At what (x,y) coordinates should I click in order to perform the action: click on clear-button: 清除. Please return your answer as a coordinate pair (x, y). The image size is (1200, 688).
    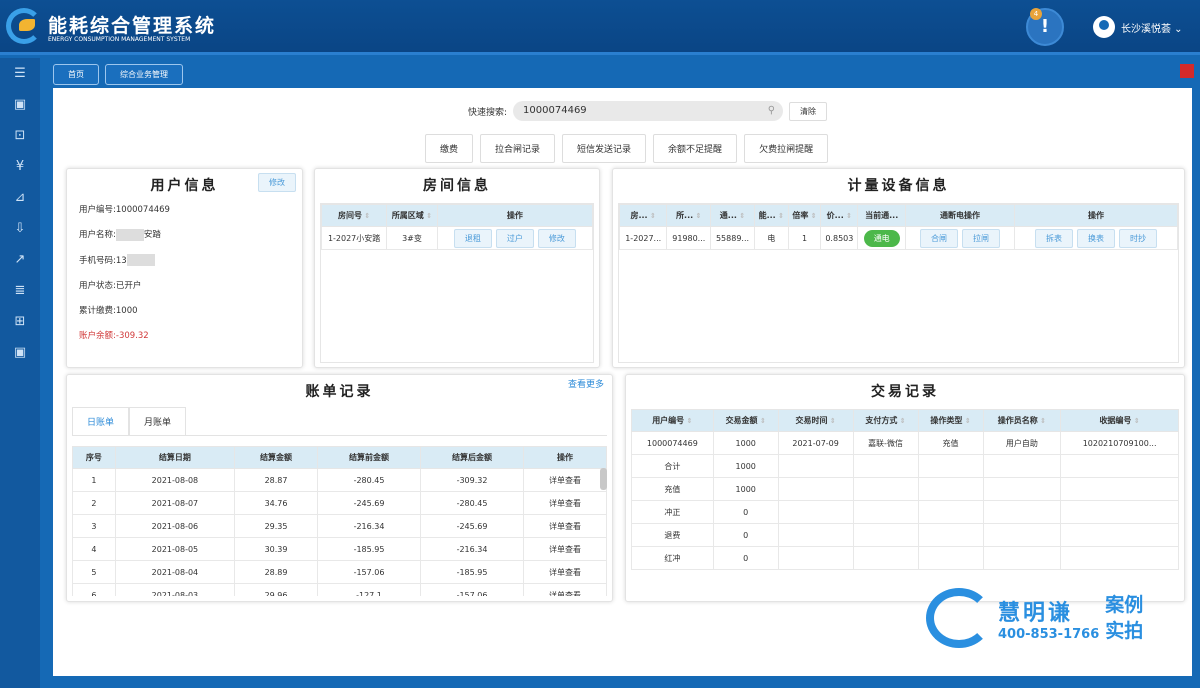
    Looking at the image, I should click on (808, 111).